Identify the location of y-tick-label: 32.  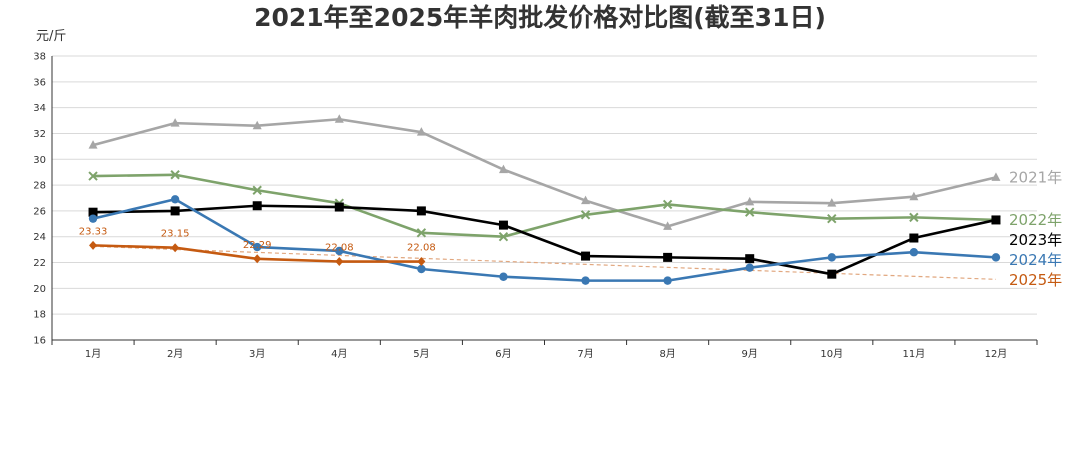
(39, 134).